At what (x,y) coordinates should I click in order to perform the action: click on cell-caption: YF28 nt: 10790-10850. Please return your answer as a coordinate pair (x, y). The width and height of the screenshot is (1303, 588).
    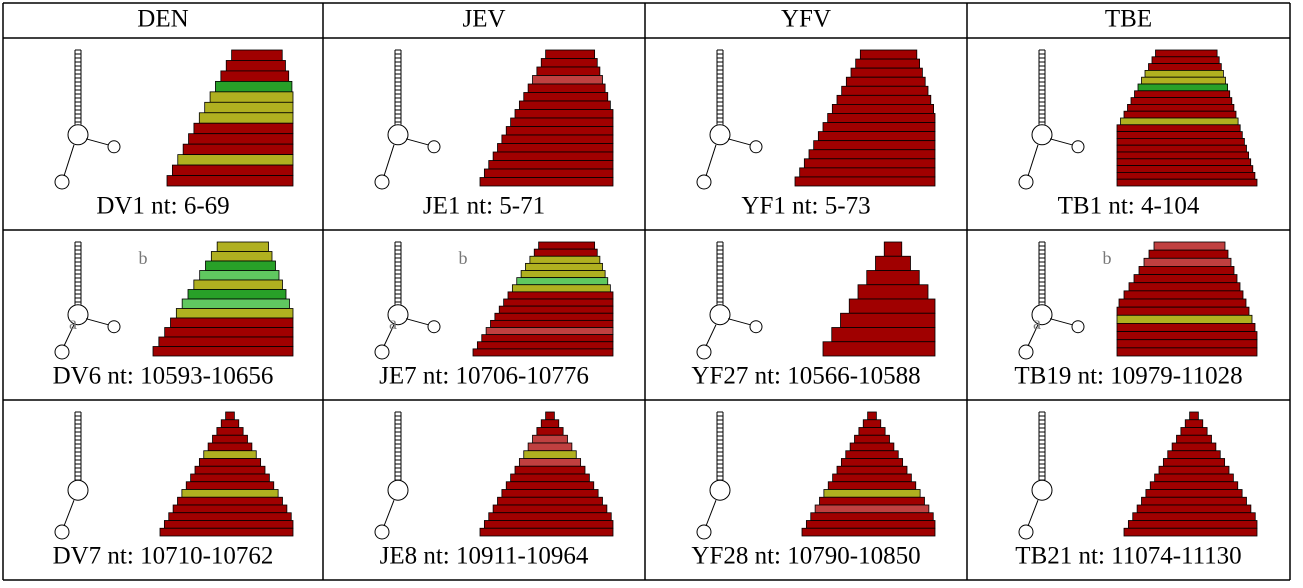
    Looking at the image, I should click on (805, 556).